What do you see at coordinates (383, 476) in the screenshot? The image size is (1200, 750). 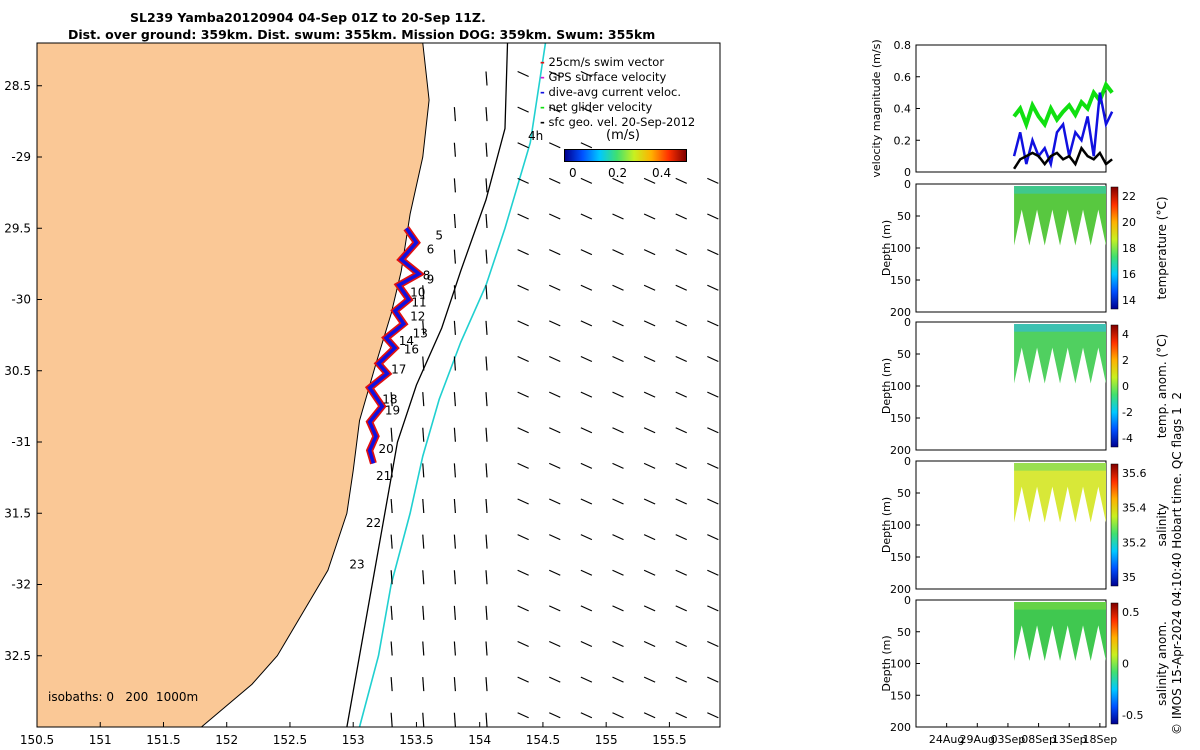 I see `day-label: 21` at bounding box center [383, 476].